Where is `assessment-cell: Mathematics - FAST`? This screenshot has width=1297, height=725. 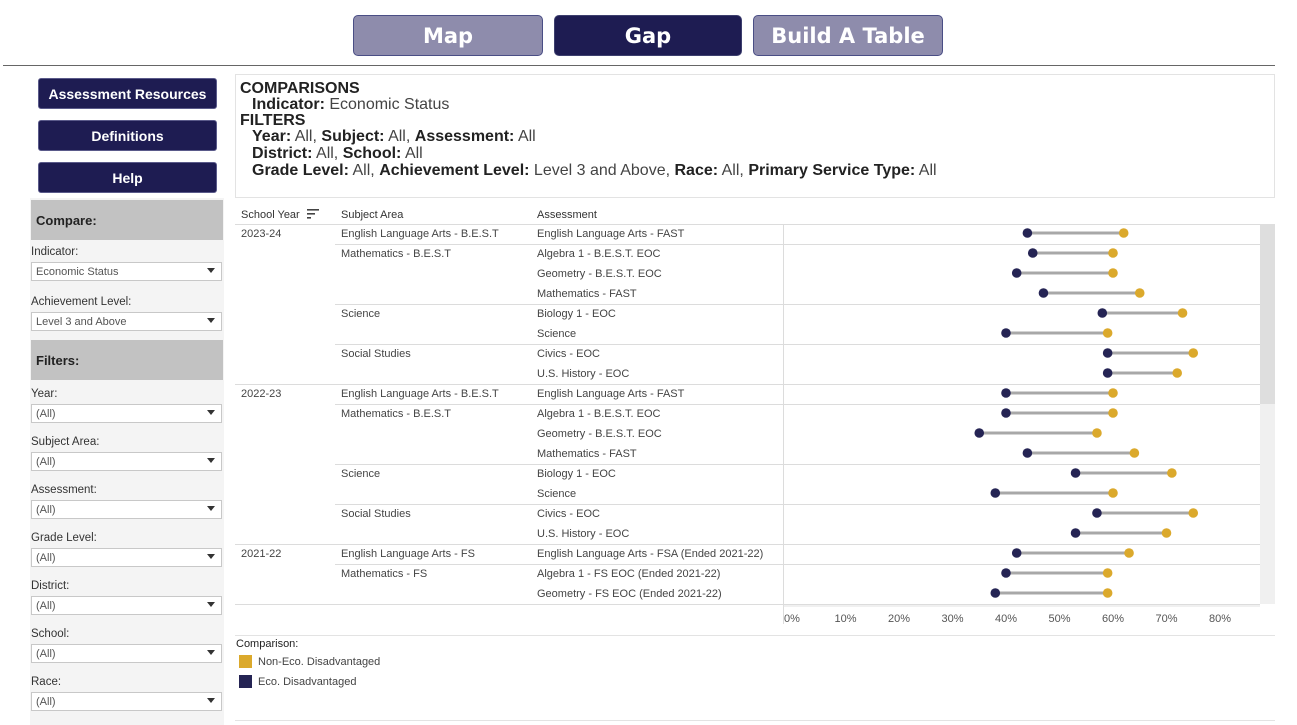
assessment-cell: Mathematics - FAST is located at coordinates (587, 294).